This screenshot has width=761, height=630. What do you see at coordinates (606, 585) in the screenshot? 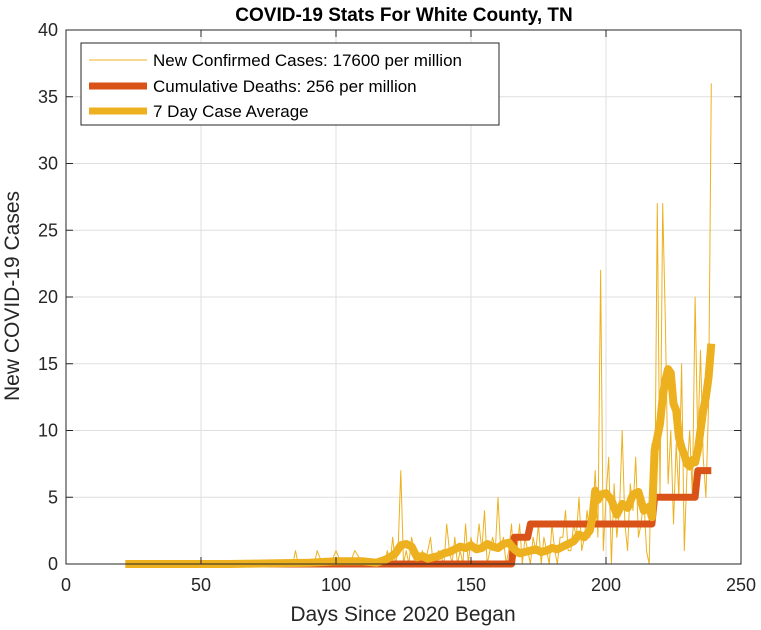
I see `x-tick-label: 200` at bounding box center [606, 585].